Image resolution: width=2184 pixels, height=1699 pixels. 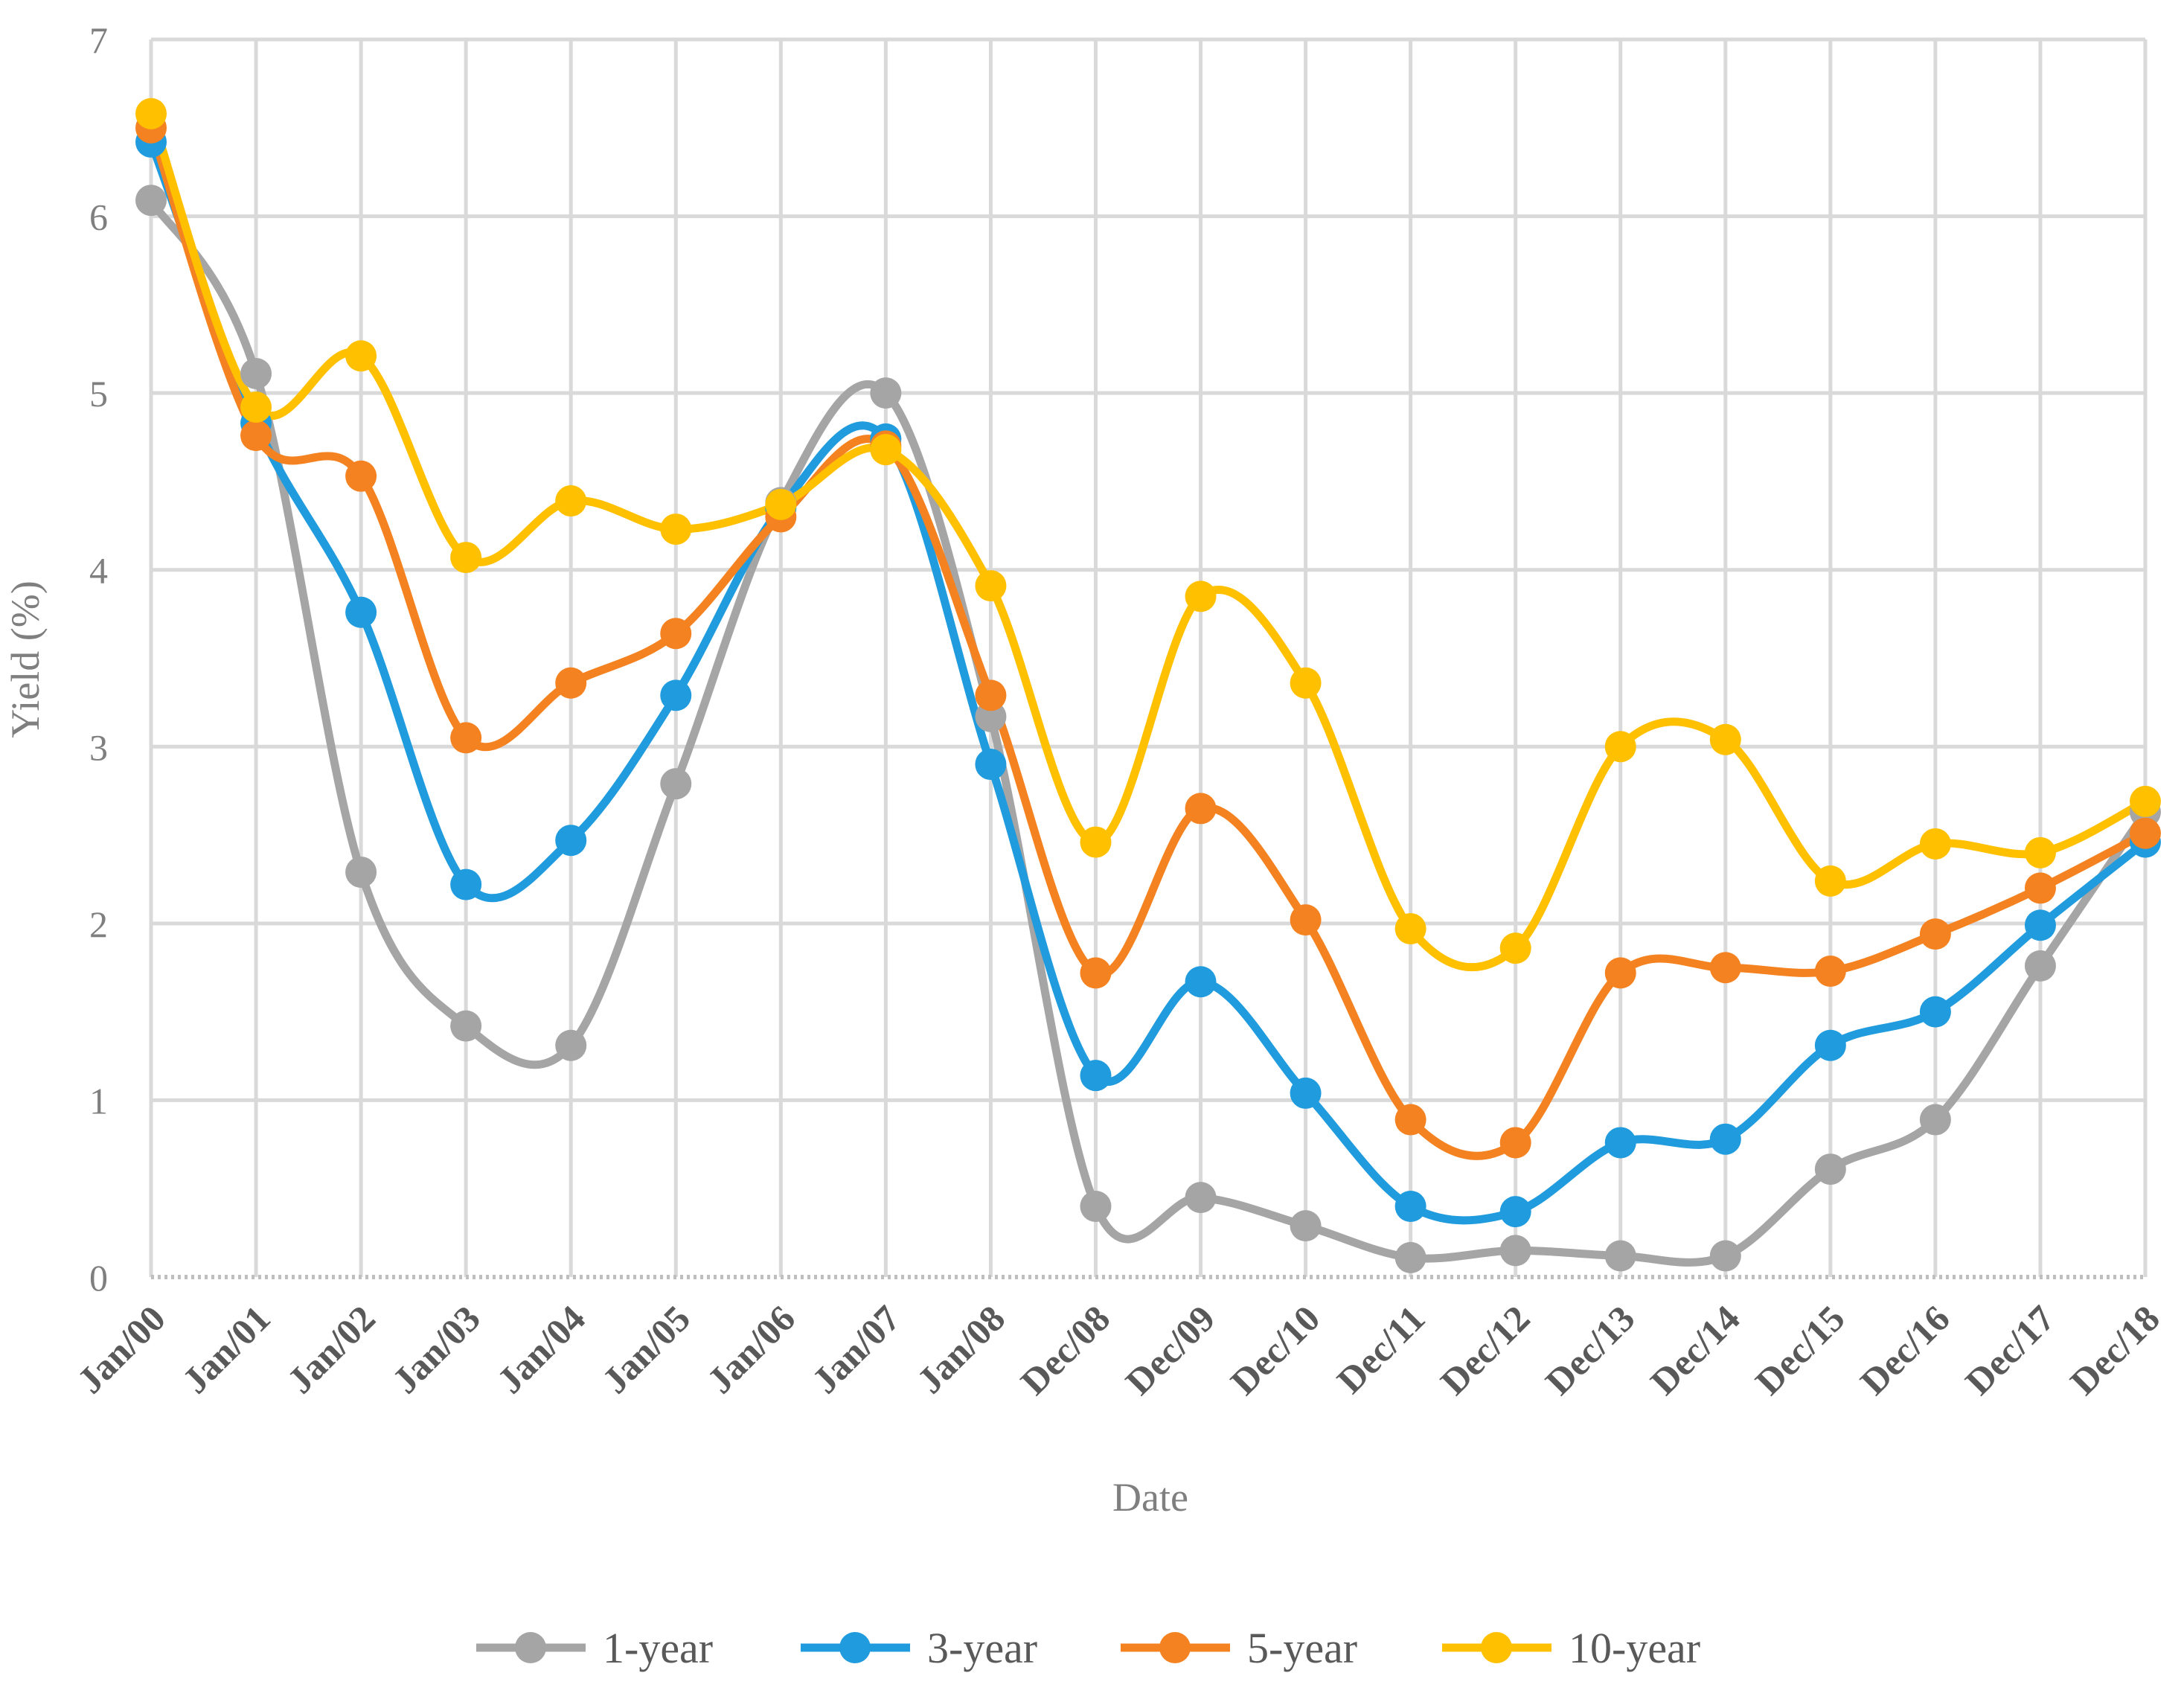 What do you see at coordinates (98, 1278) in the screenshot?
I see `y-tick-label: 0` at bounding box center [98, 1278].